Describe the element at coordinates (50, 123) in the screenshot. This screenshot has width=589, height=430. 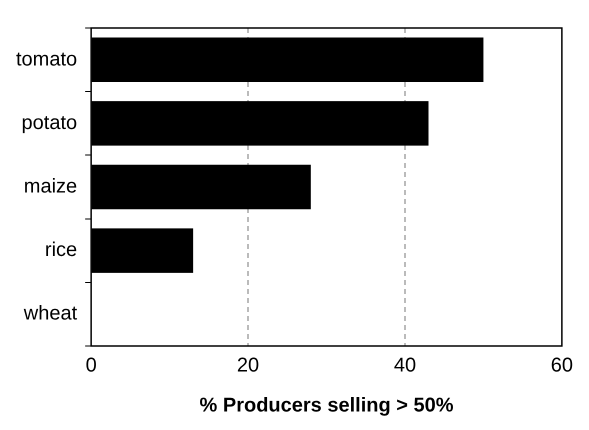
I see `y-tick-label: potato` at that location.